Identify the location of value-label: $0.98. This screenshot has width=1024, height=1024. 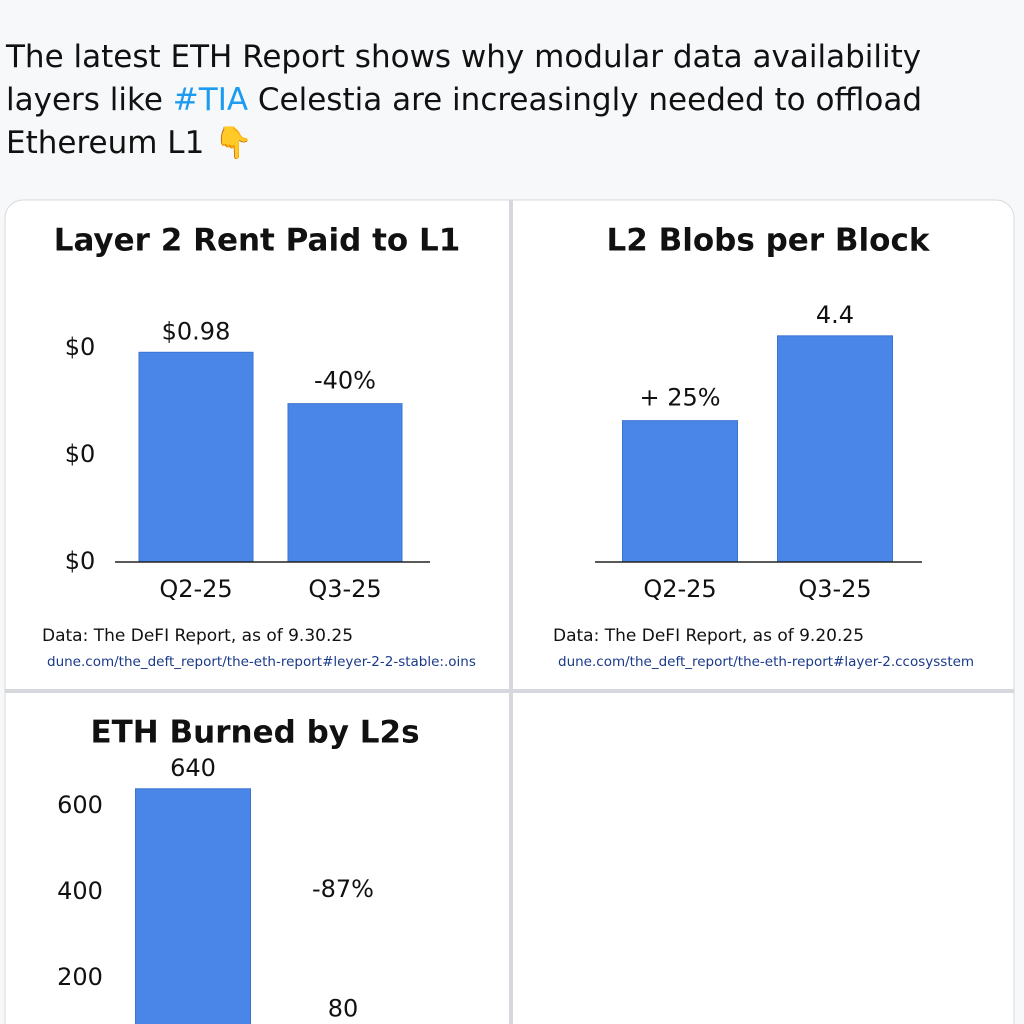
(196, 331).